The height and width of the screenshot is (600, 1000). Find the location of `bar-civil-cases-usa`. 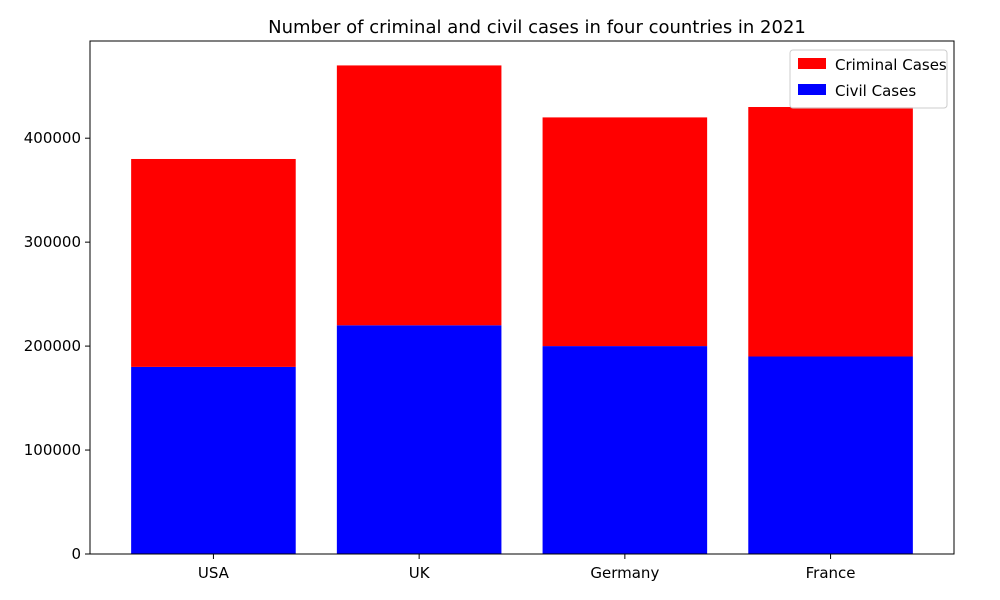

bar-civil-cases-usa is located at coordinates (213, 460).